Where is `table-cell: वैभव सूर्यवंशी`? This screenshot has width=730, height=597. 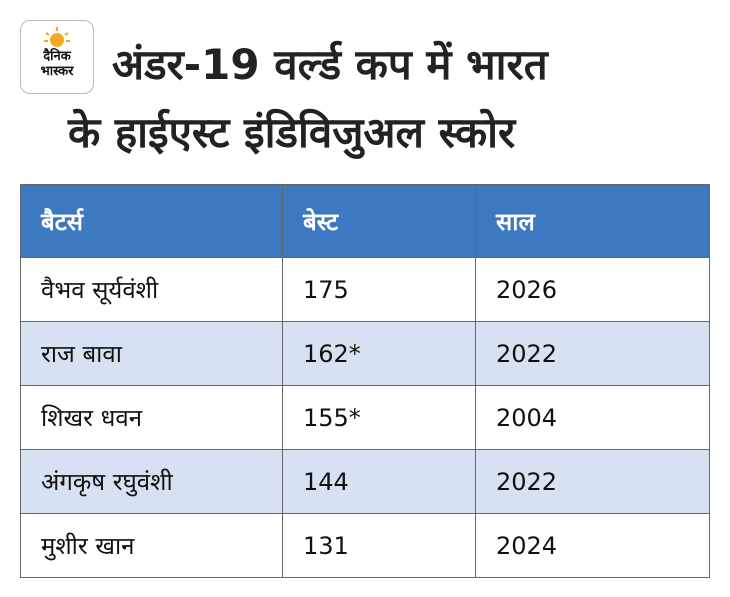
table-cell: वैभव सूर्यवंशी is located at coordinates (151, 289).